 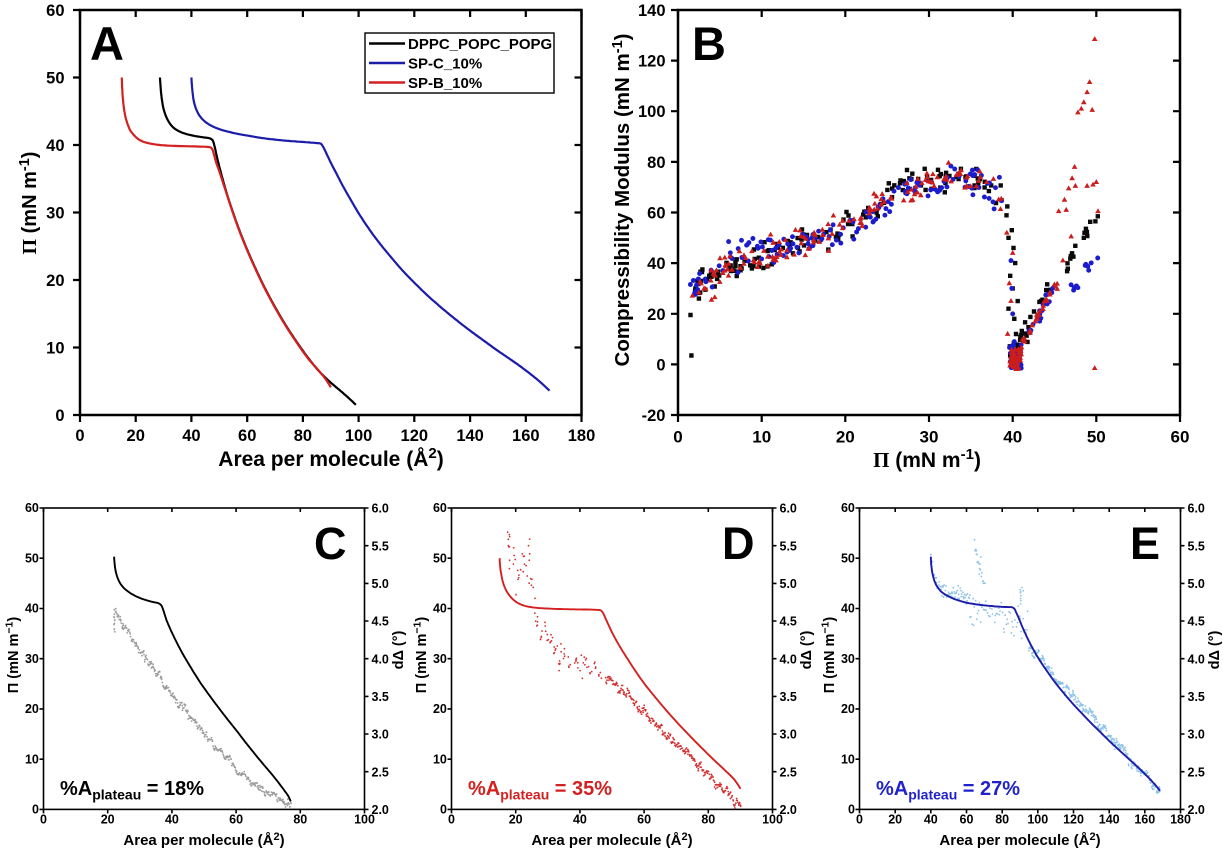 What do you see at coordinates (654, 416) in the screenshot?
I see `svg-text: -20` at bounding box center [654, 416].